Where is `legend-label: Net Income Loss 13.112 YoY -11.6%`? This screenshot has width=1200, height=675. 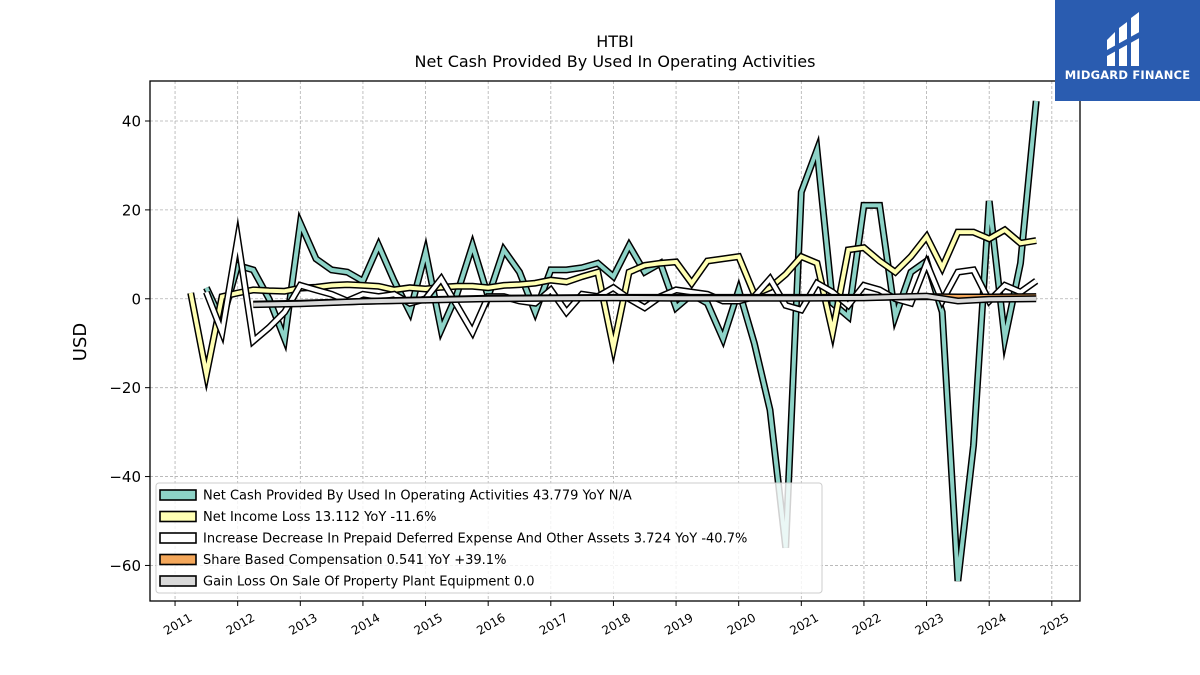 legend-label: Net Income Loss 13.112 YoY -11.6% is located at coordinates (319, 517).